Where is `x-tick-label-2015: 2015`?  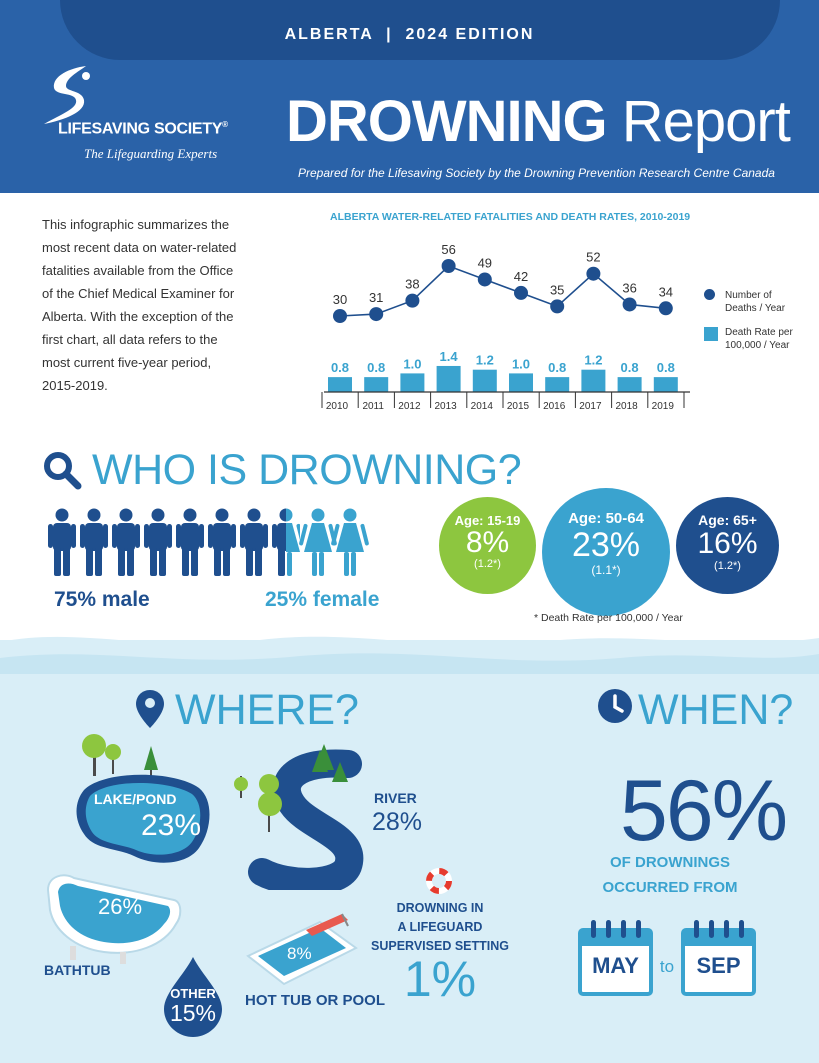 x-tick-label-2015: 2015 is located at coordinates (518, 406).